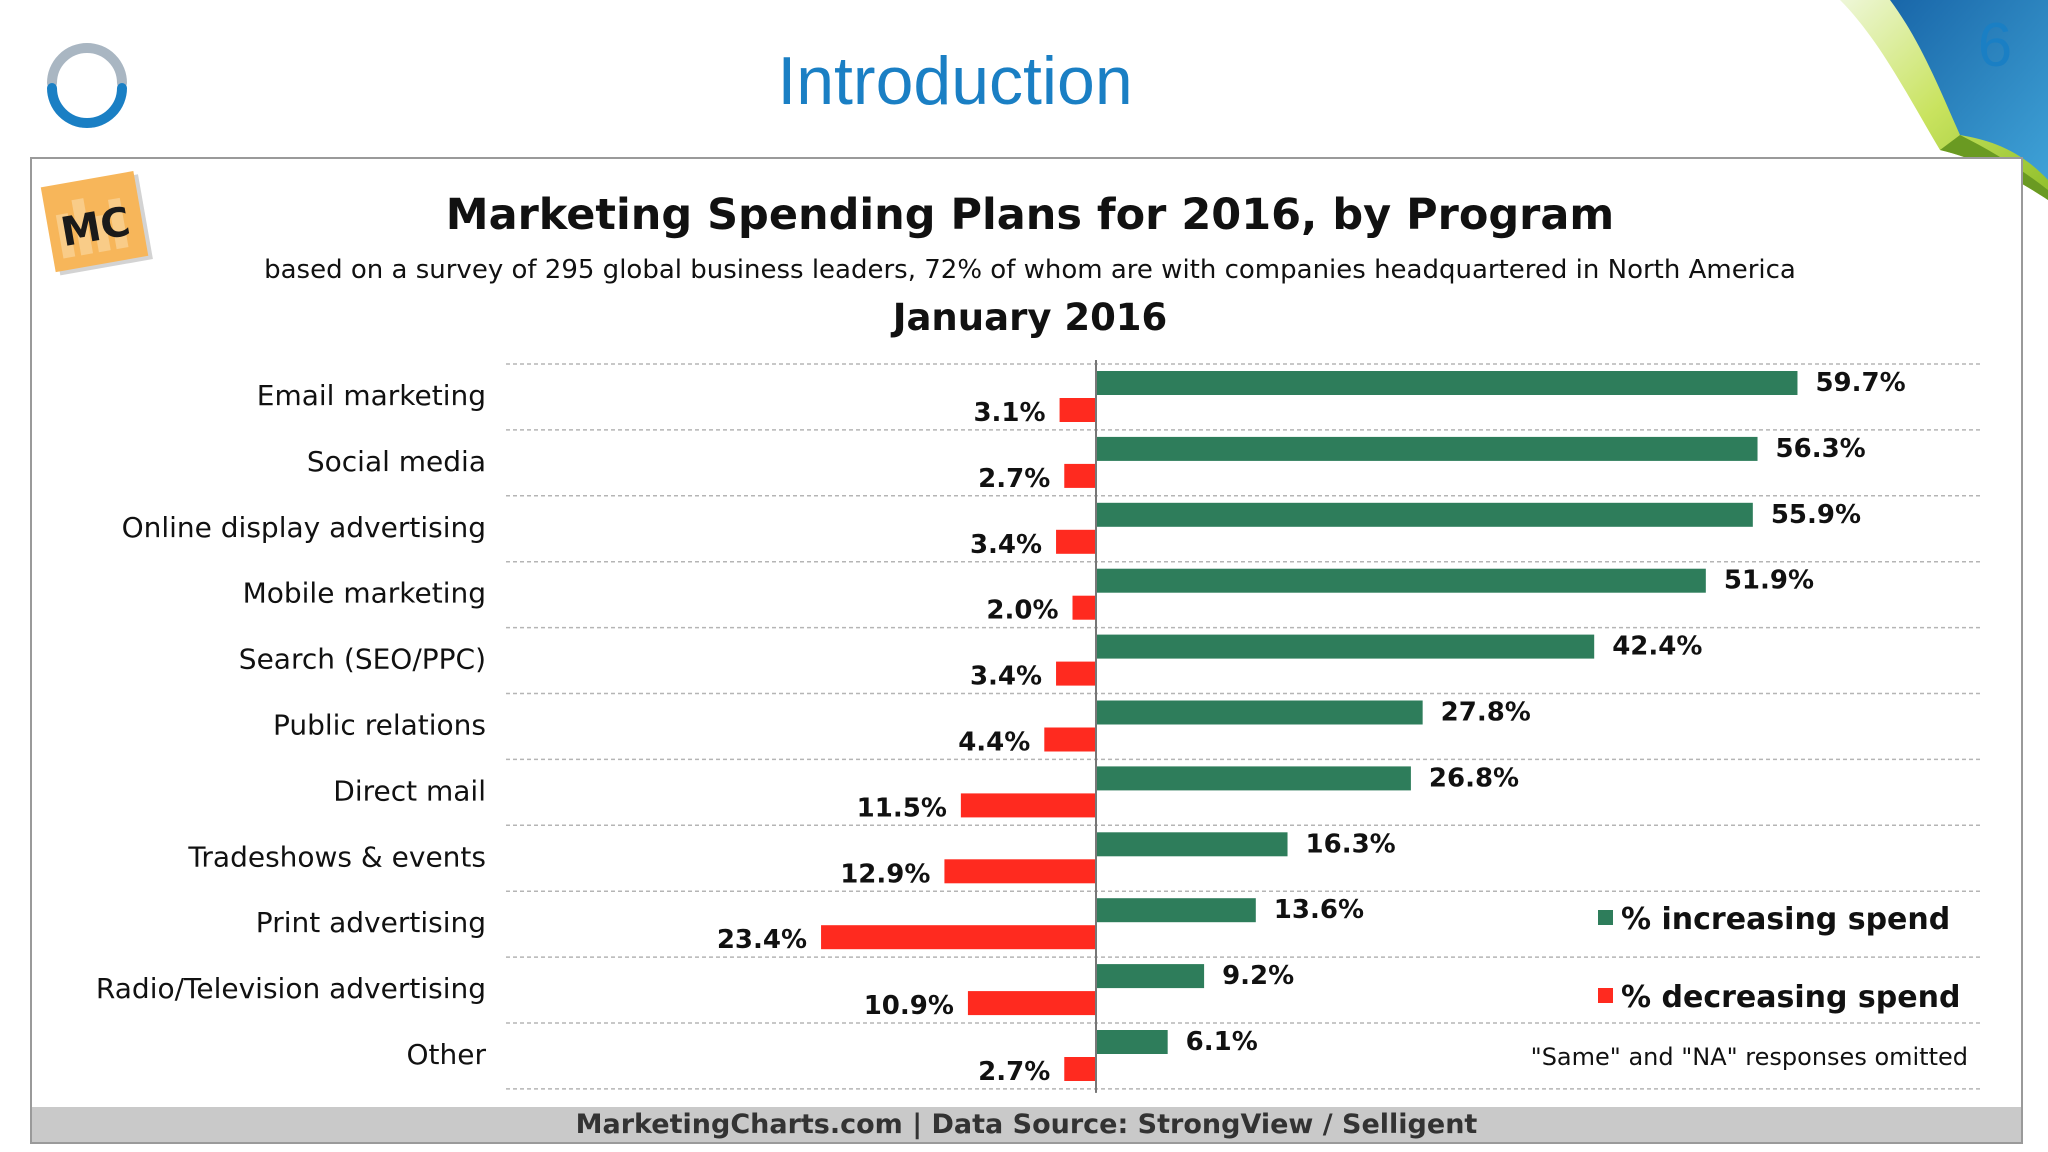  Describe the element at coordinates (291, 988) in the screenshot. I see `category-label: Radio/Television advertising` at that location.